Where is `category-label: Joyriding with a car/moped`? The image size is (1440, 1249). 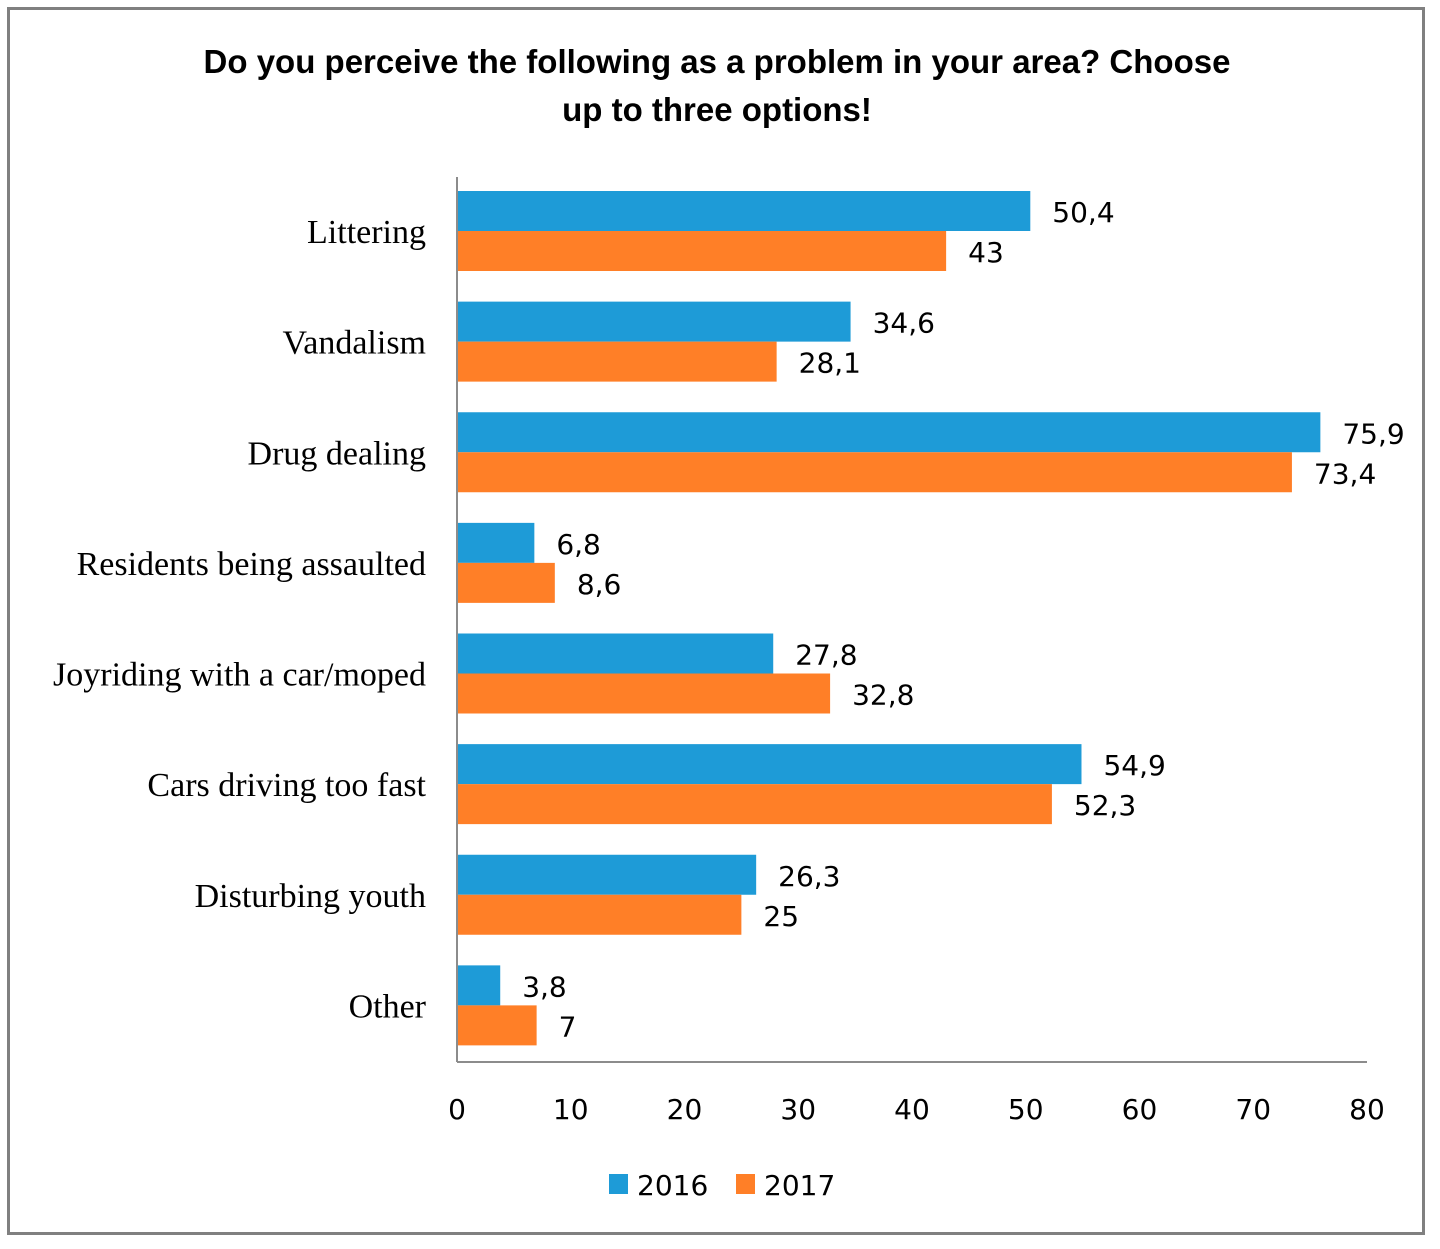
category-label: Joyriding with a car/moped is located at coordinates (239, 675).